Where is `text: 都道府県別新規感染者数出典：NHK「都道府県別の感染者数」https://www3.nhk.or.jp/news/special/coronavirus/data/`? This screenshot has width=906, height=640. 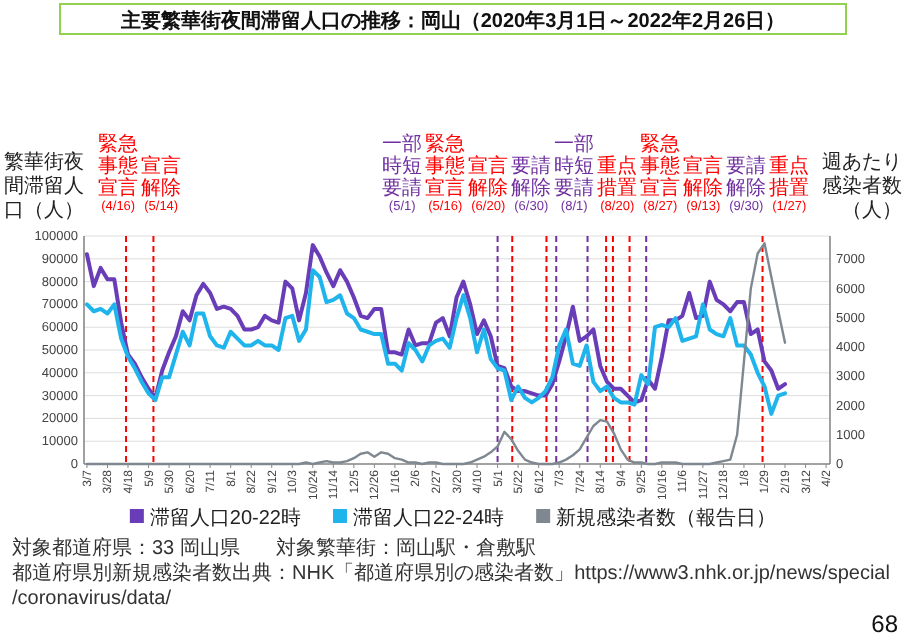
text: 都道府県別新規感染者数出典：NHK「都道府県別の感染者数」https://www3.nhk.or.jp/news/special/coronavirus/data/ is located at coordinates (451, 585).